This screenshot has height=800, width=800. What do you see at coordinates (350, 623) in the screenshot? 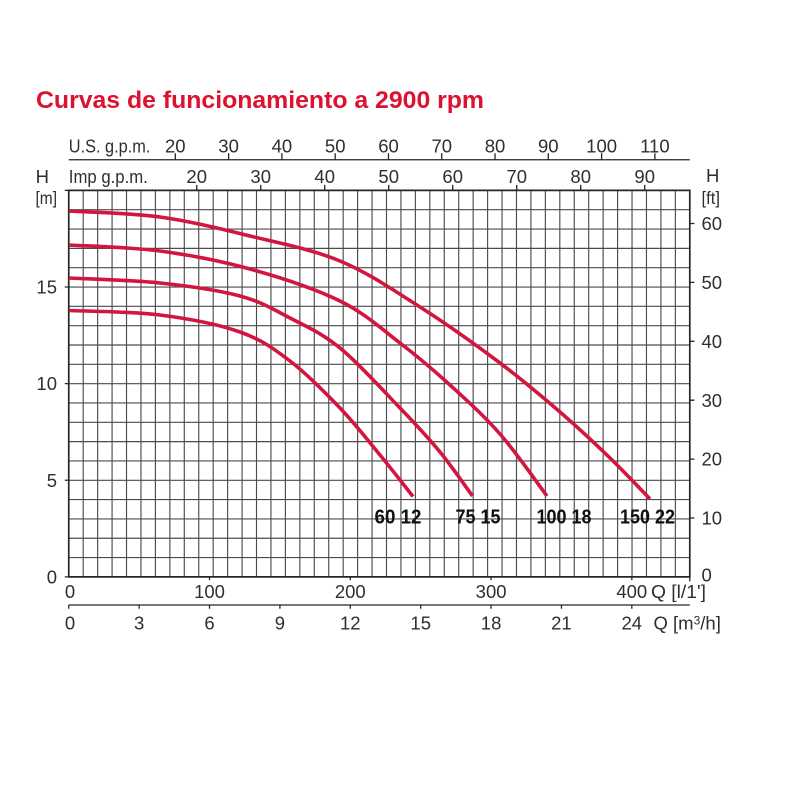
I see `svg-text: 12` at bounding box center [350, 623].